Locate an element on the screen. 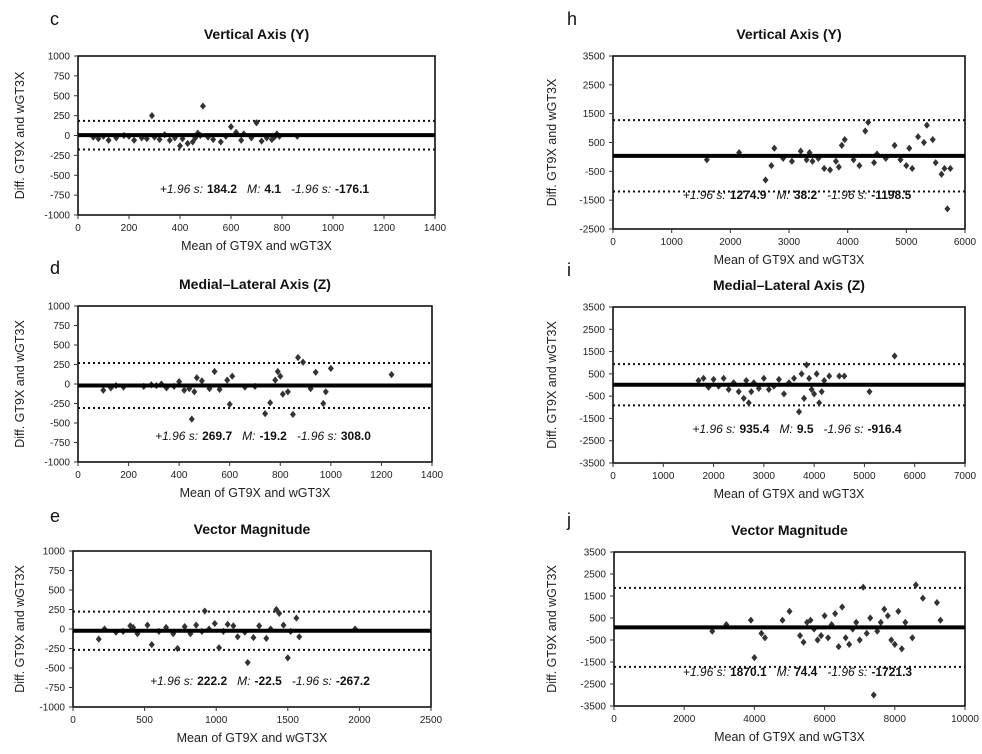 The image size is (982, 754). chart-title: Vertical Axis (Y) is located at coordinates (256, 34).